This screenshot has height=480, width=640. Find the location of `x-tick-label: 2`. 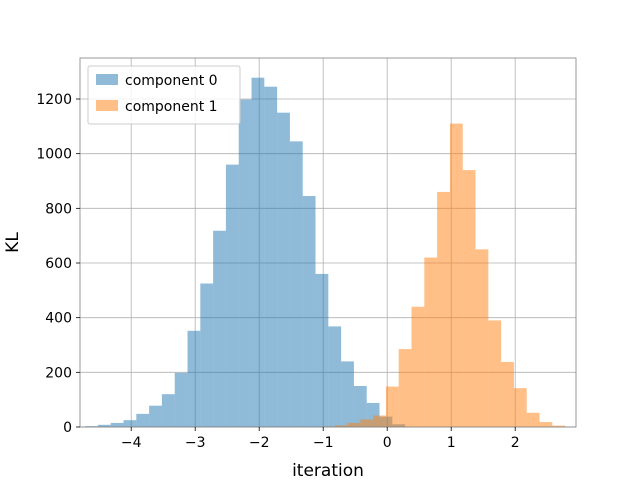

x-tick-label: 2 is located at coordinates (515, 443).